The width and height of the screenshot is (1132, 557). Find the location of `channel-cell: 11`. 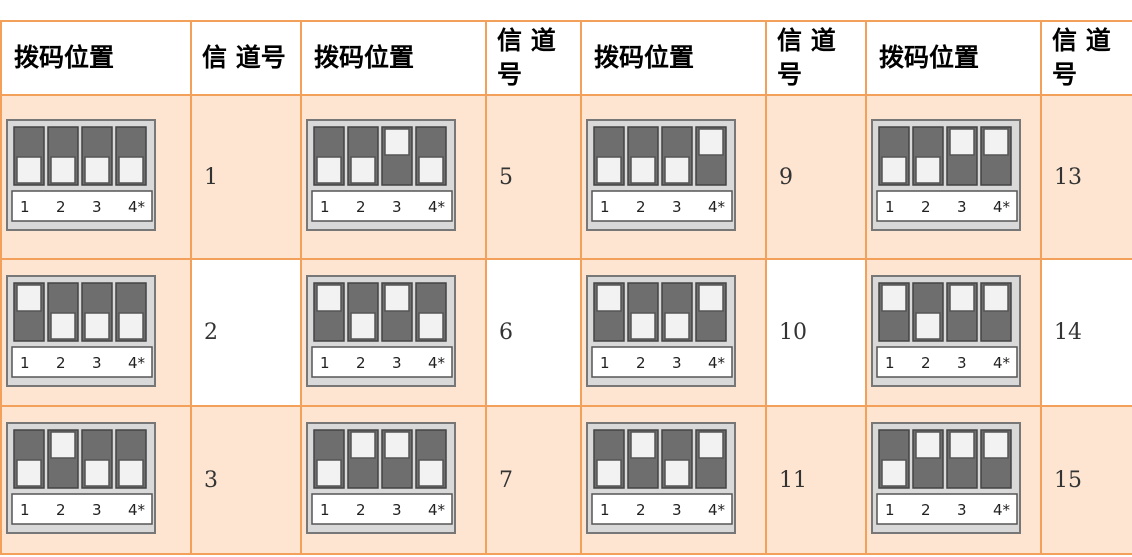

channel-cell: 11 is located at coordinates (816, 480).